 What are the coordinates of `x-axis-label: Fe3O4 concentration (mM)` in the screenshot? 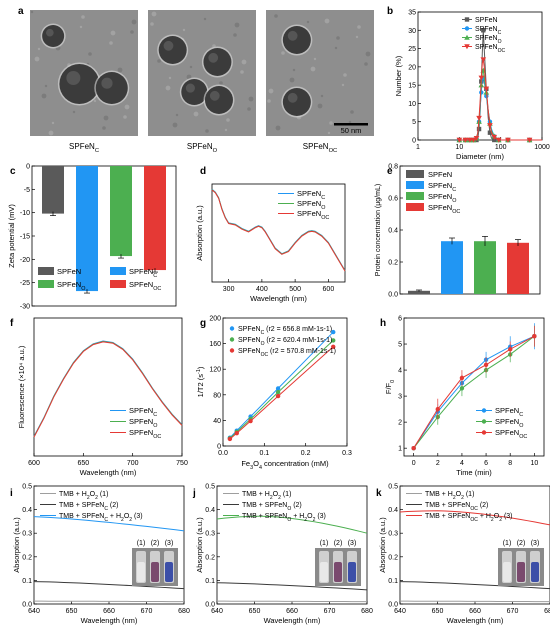 It's located at (285, 465).